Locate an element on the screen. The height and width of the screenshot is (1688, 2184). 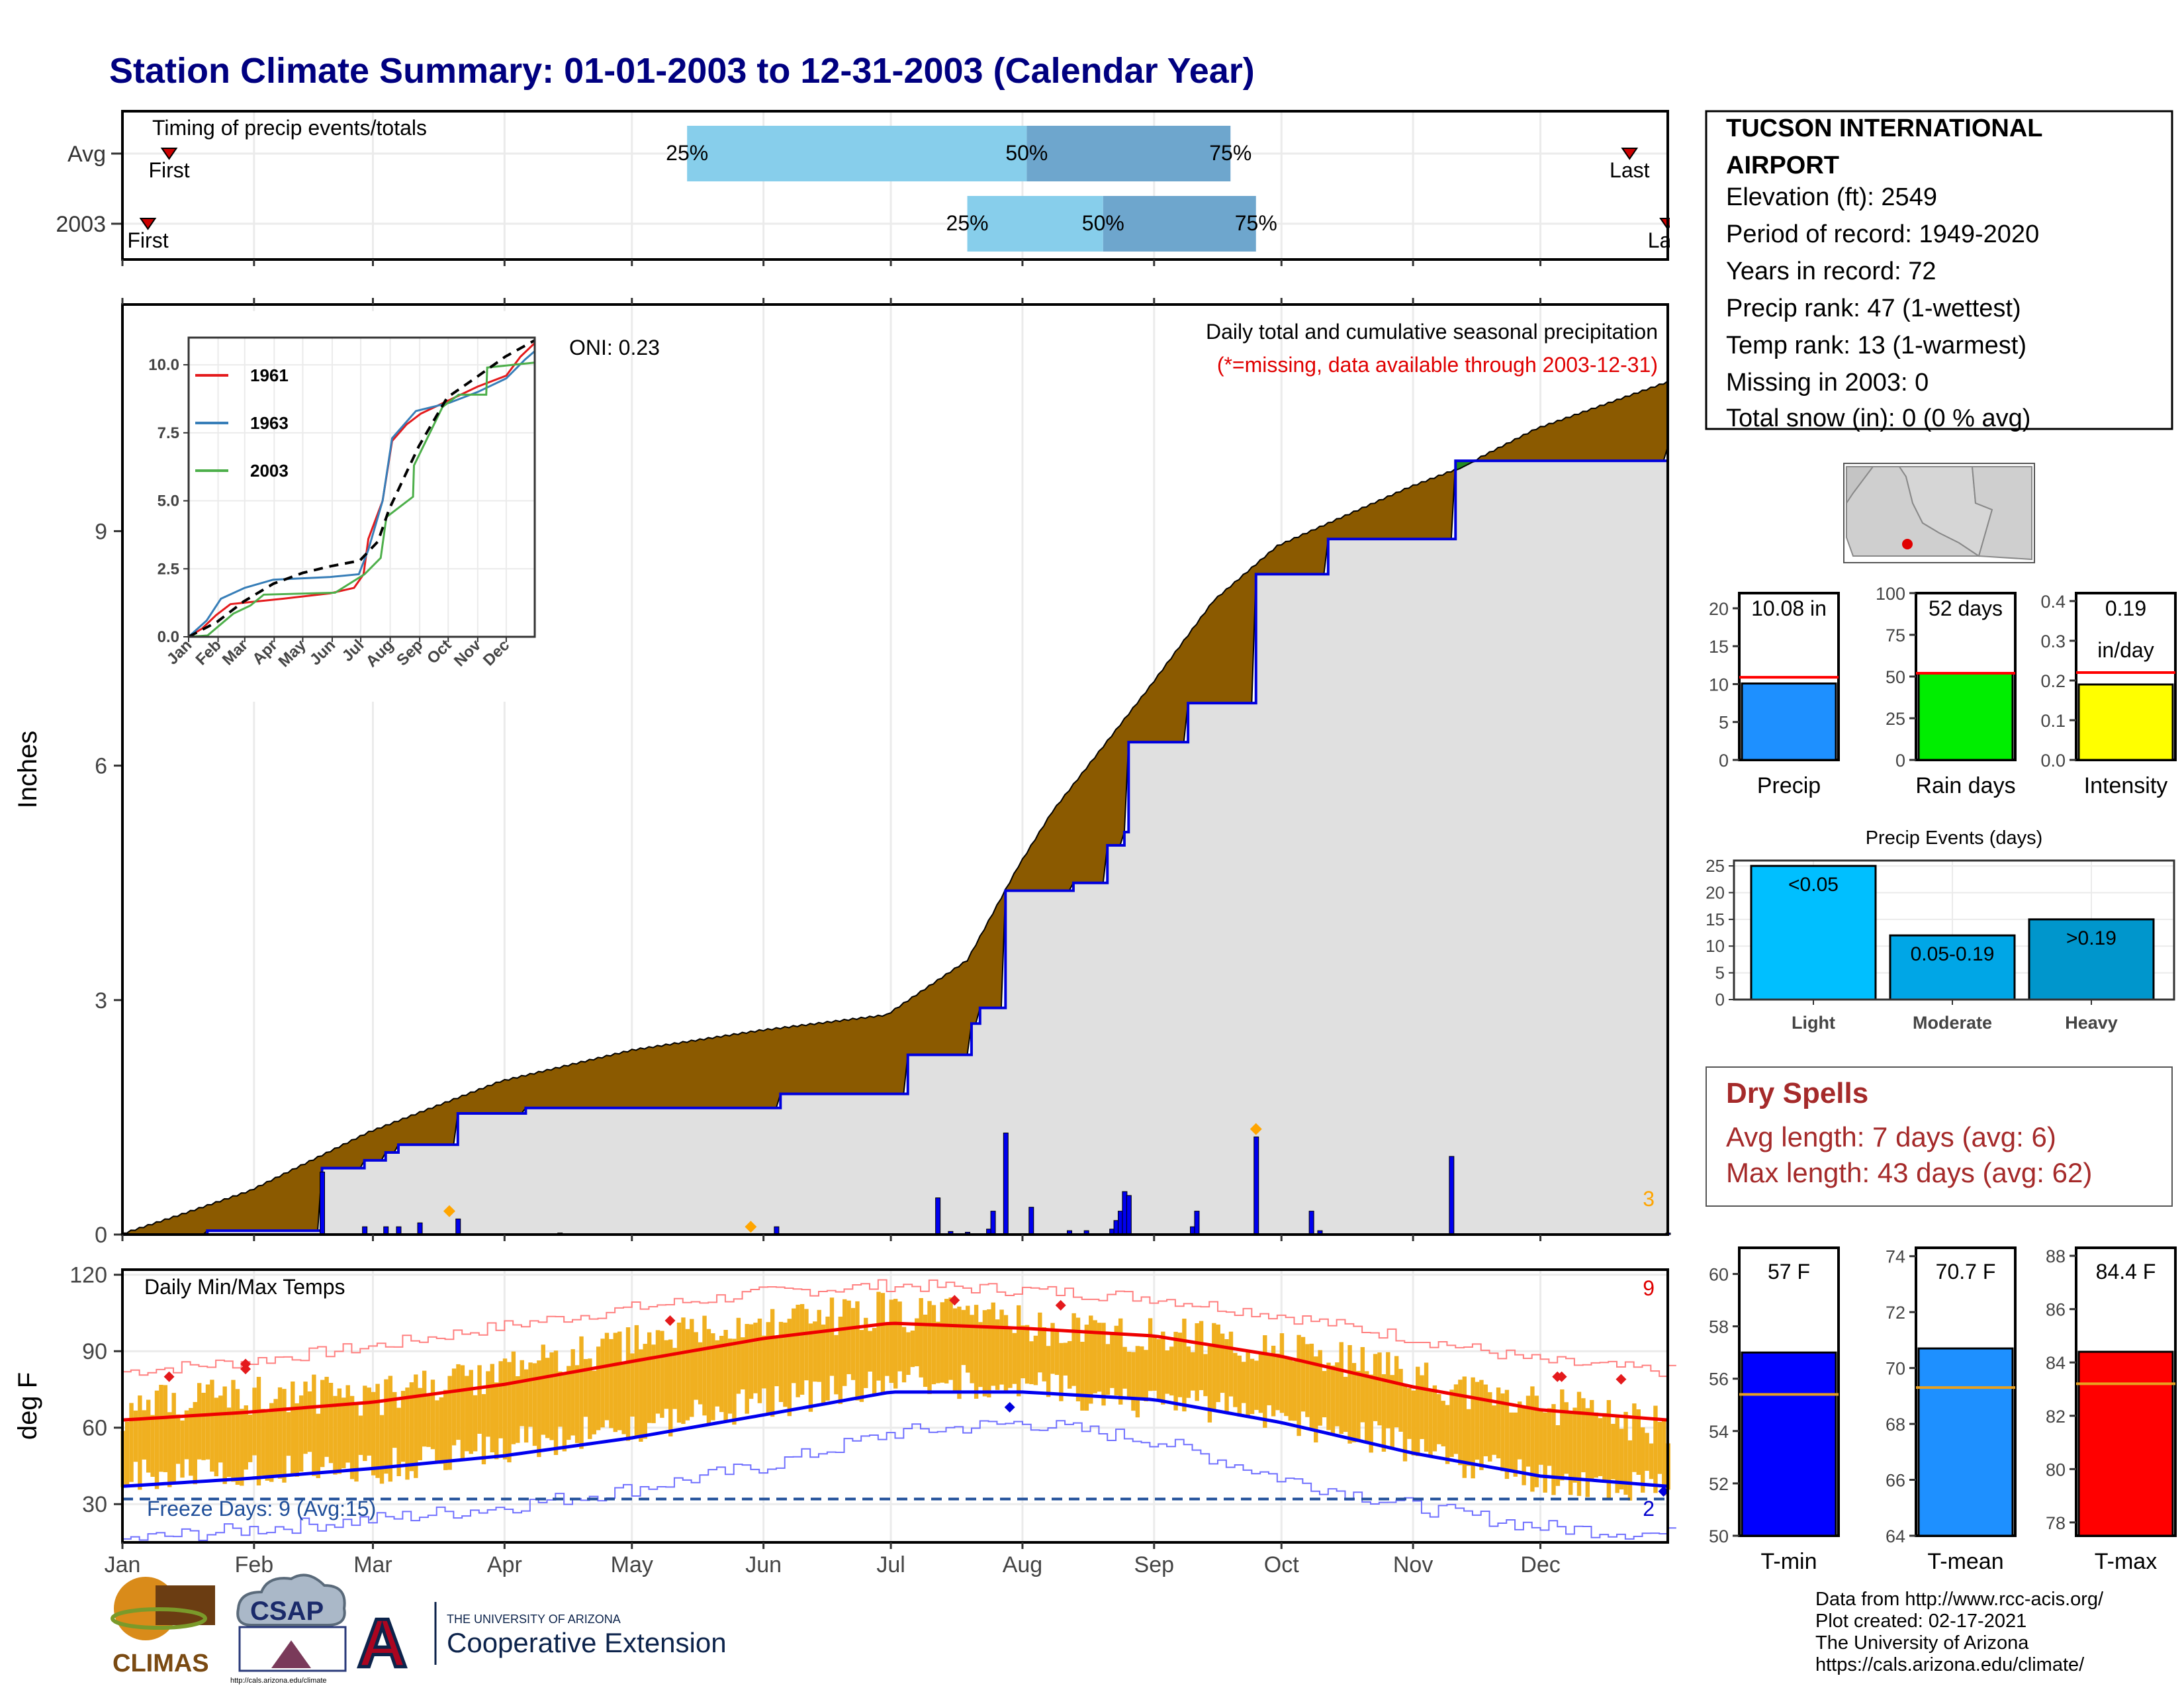
summary-bar-value-label: 52 days is located at coordinates (1966, 608).